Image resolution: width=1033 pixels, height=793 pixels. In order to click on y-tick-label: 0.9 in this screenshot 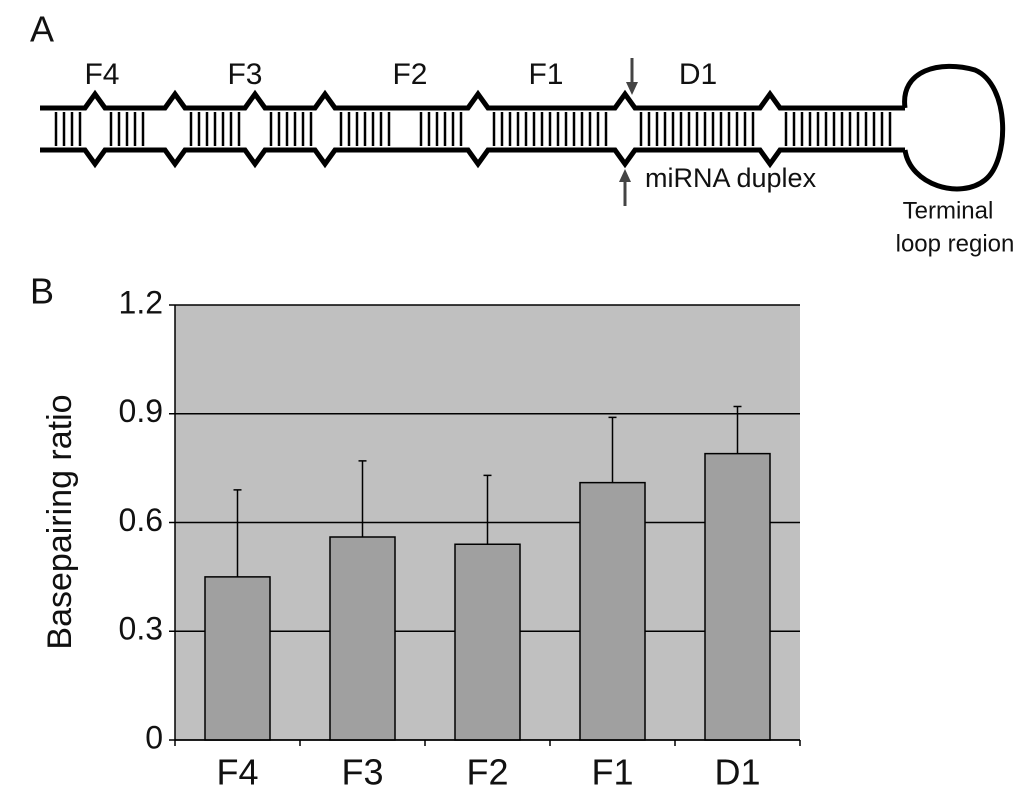, I will do `click(141, 411)`.